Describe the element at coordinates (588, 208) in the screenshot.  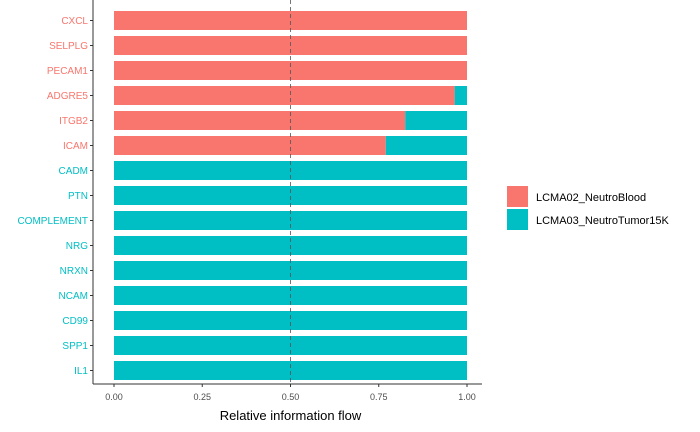
I see `legend: LCMA02_NeutroBlood LCMA03_NeutroTumor15K` at that location.